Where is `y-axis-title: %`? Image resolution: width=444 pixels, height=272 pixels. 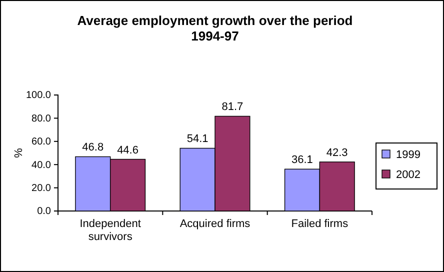 y-axis-title: % is located at coordinates (19, 153).